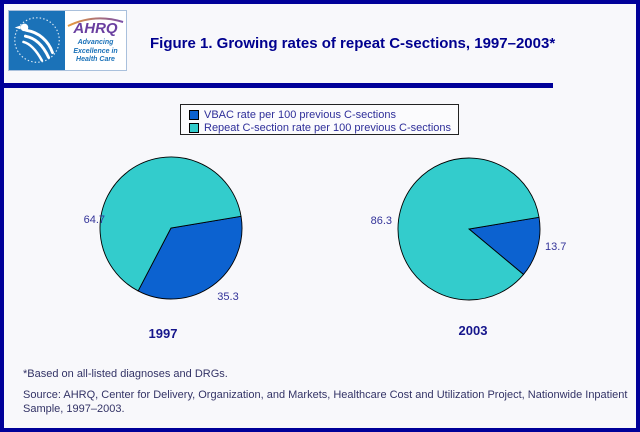 This screenshot has width=640, height=432. What do you see at coordinates (95, 28) in the screenshot?
I see `ahrq-wordmark: AHRQ` at bounding box center [95, 28].